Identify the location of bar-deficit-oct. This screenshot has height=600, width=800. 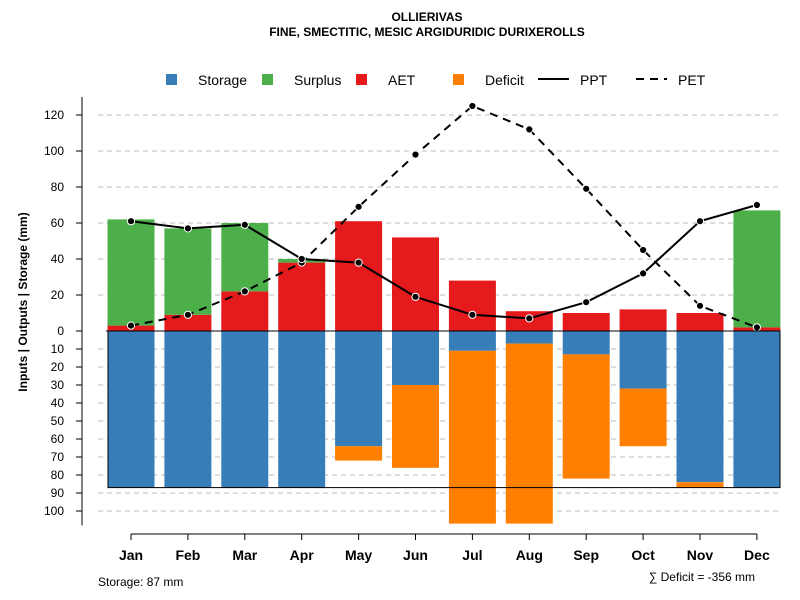
(643, 417).